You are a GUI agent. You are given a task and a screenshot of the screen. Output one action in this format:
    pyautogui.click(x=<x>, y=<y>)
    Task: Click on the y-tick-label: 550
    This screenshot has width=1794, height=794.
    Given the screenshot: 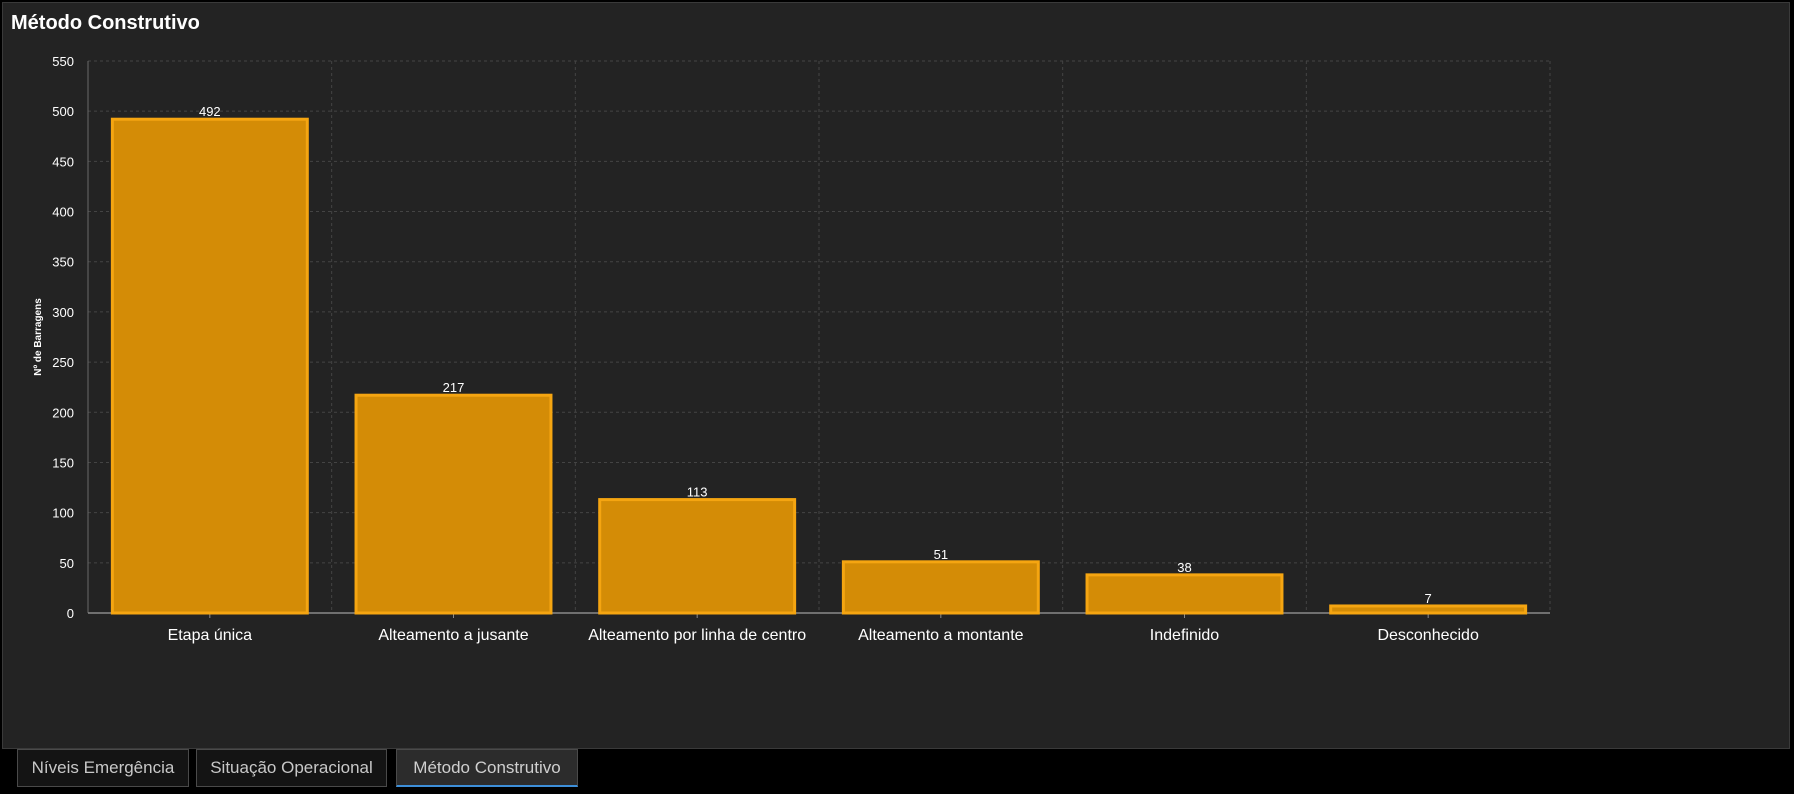 What is the action you would take?
    pyautogui.click(x=63, y=61)
    